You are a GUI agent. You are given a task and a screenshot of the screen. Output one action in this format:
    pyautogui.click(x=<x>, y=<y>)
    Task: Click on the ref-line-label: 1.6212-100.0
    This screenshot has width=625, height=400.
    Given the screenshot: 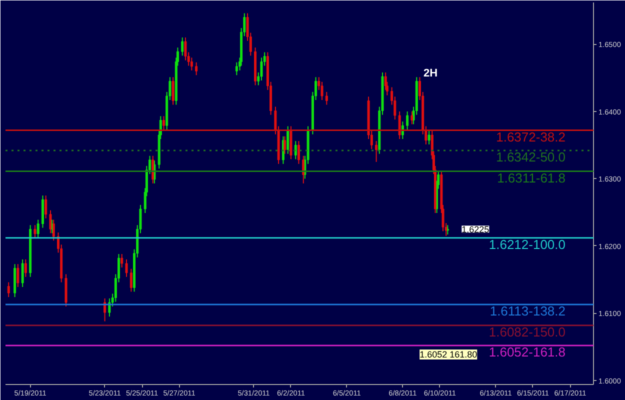 What is the action you would take?
    pyautogui.click(x=527, y=244)
    